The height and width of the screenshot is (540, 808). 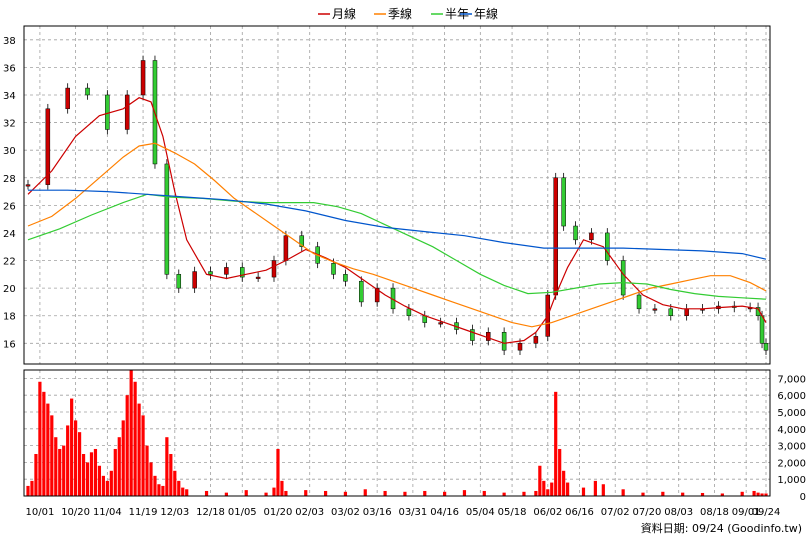 What do you see at coordinates (9, 124) in the screenshot?
I see `price-tick-label: 32` at bounding box center [9, 124].